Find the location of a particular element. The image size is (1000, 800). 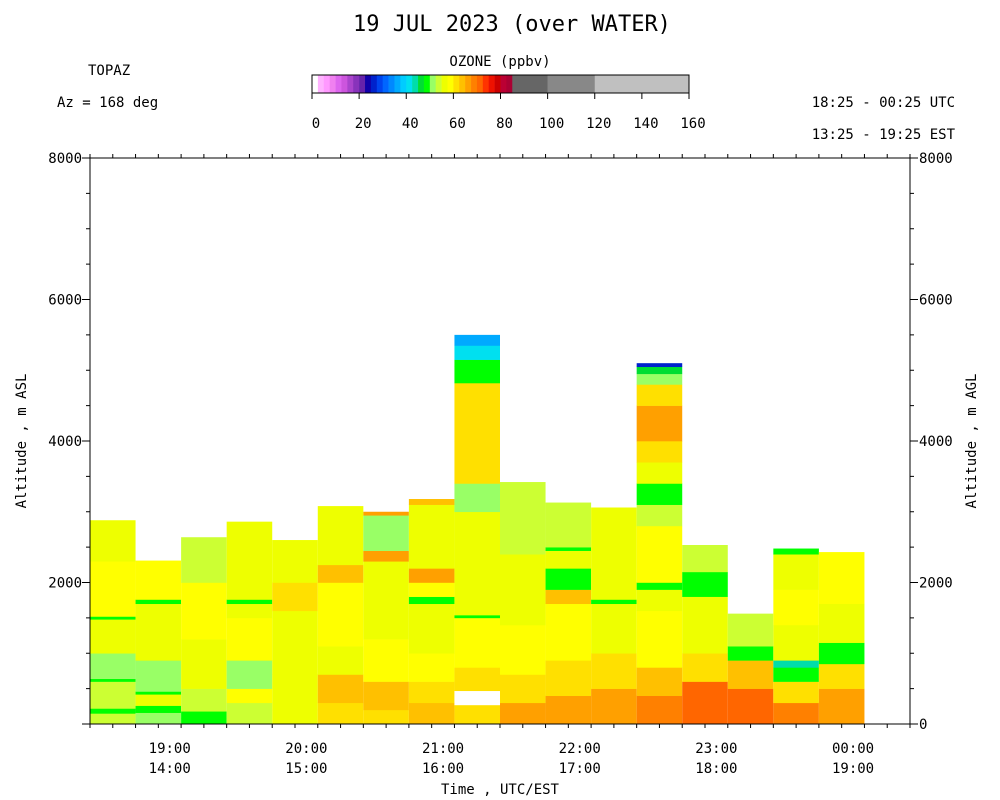

x-axis-title: Time , UTC/EST is located at coordinates (500, 790).